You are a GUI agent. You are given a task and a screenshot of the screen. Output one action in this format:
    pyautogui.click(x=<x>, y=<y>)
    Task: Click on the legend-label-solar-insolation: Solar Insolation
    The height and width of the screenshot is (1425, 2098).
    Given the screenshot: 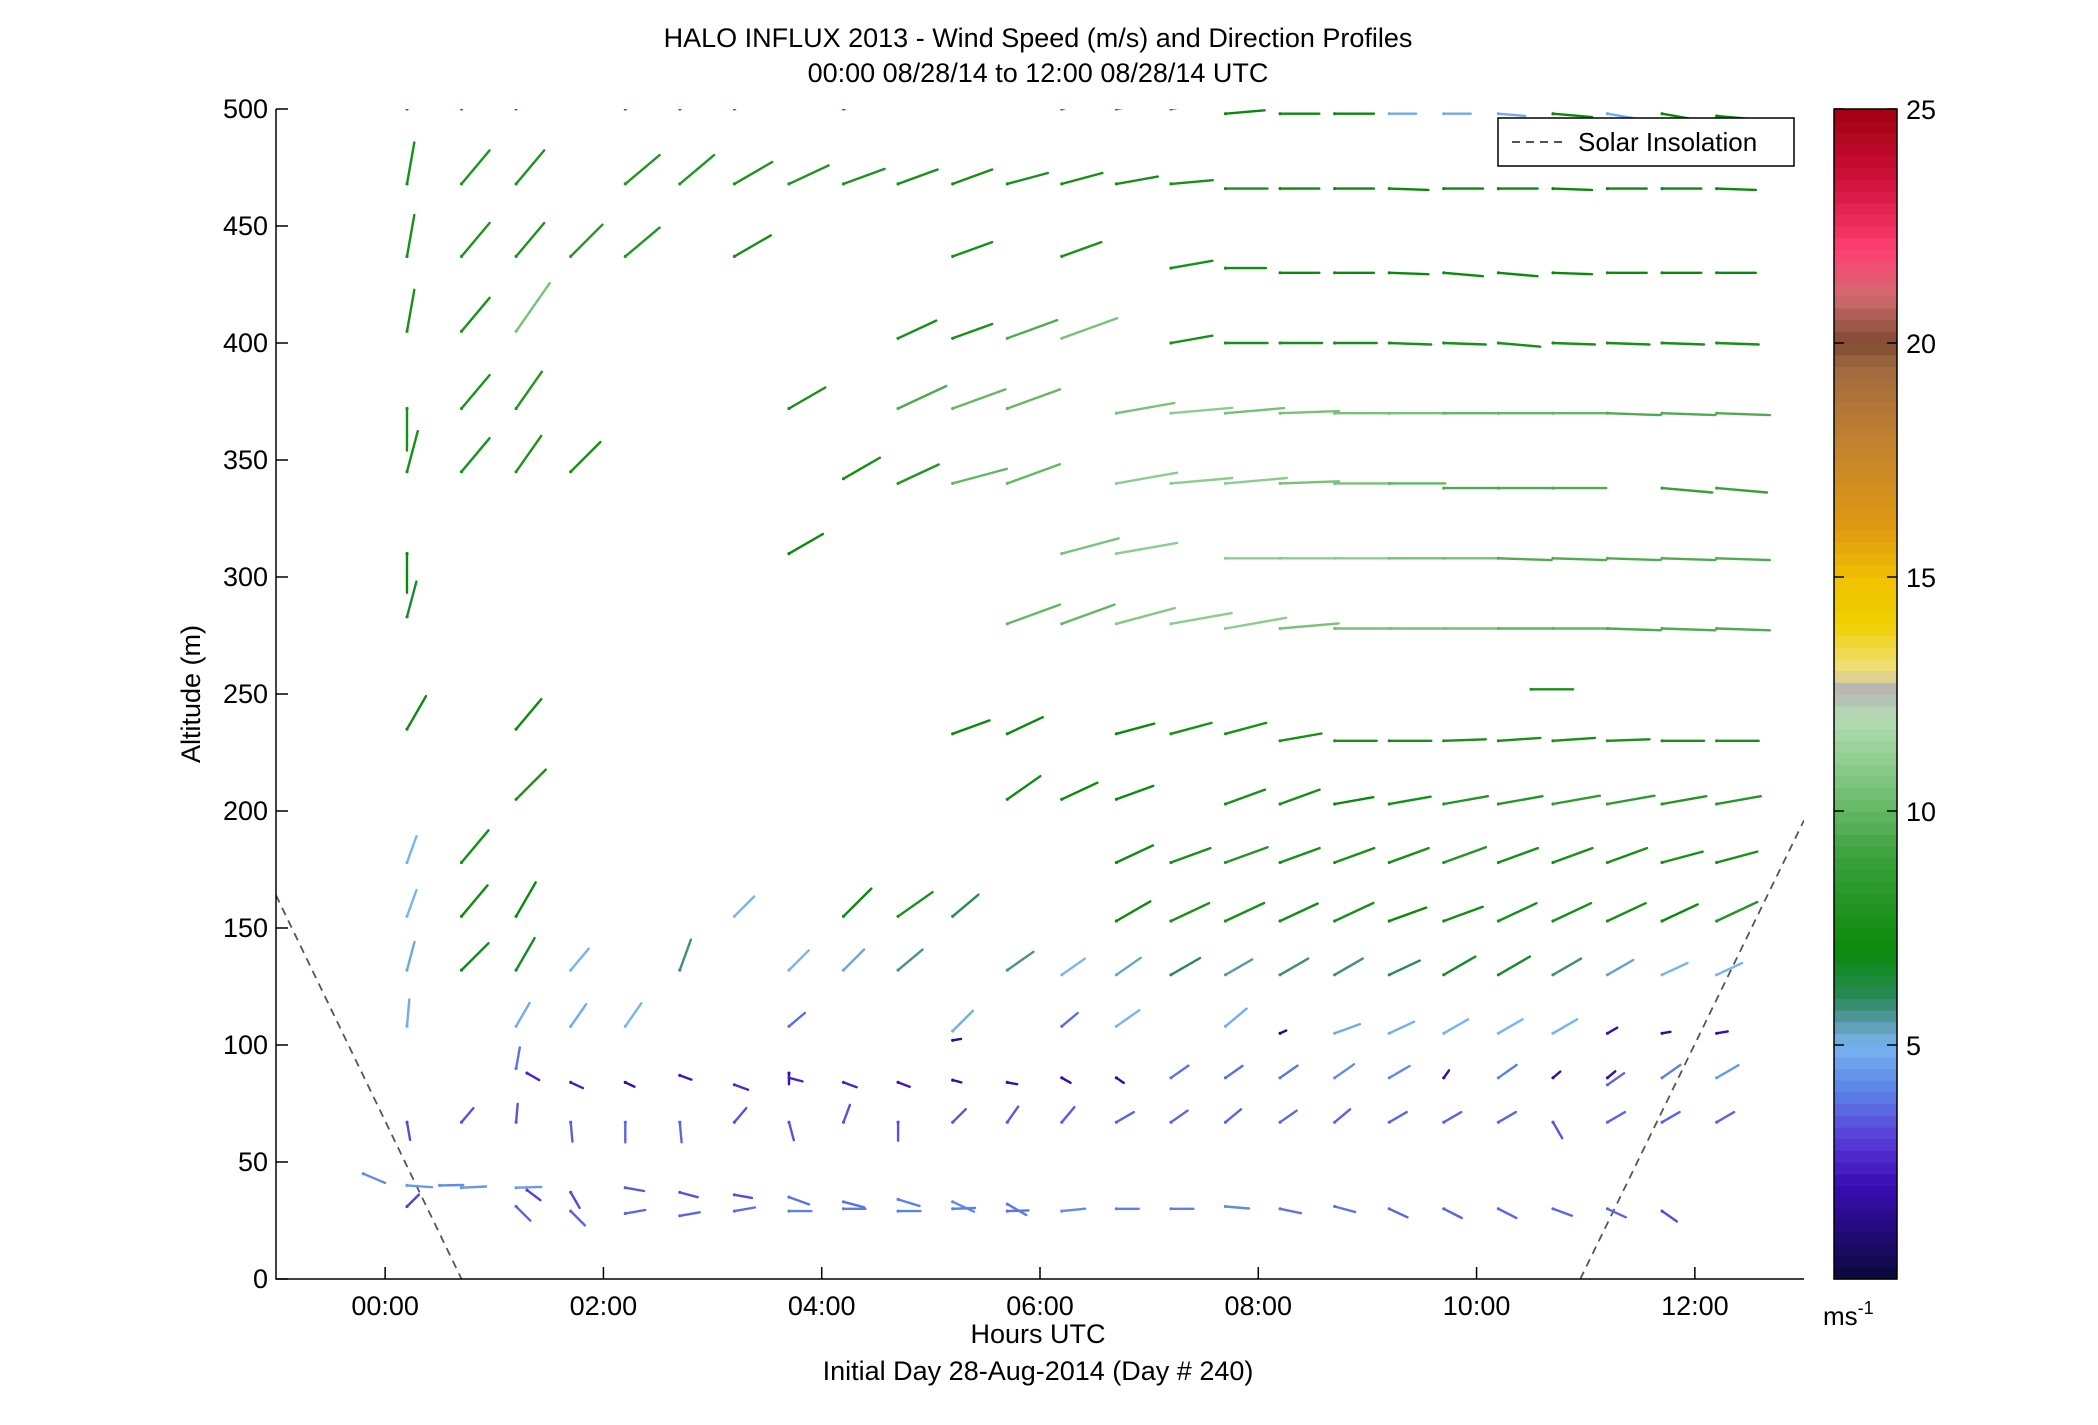 What is the action you would take?
    pyautogui.click(x=1667, y=142)
    